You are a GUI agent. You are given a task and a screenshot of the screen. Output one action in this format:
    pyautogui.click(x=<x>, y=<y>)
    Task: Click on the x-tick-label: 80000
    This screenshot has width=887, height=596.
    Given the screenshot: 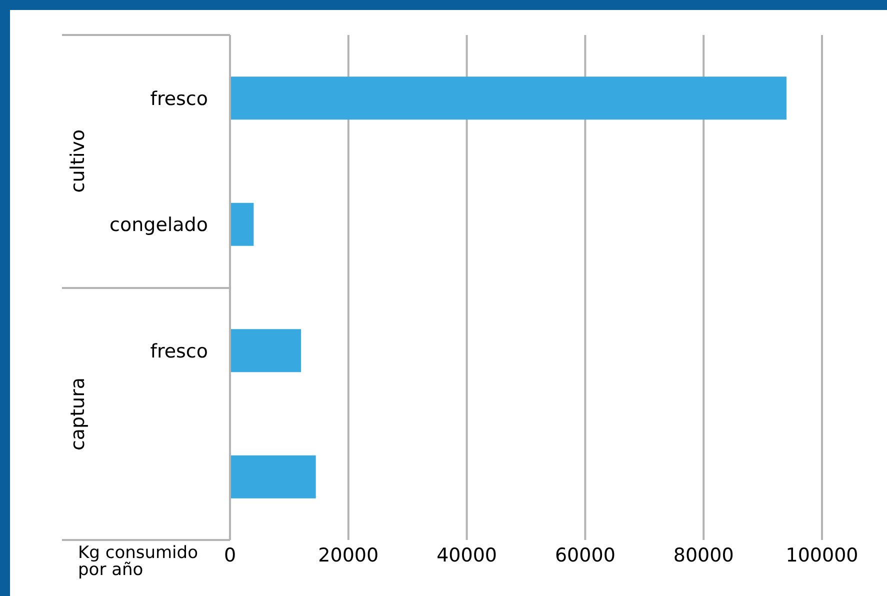 What is the action you would take?
    pyautogui.click(x=703, y=555)
    